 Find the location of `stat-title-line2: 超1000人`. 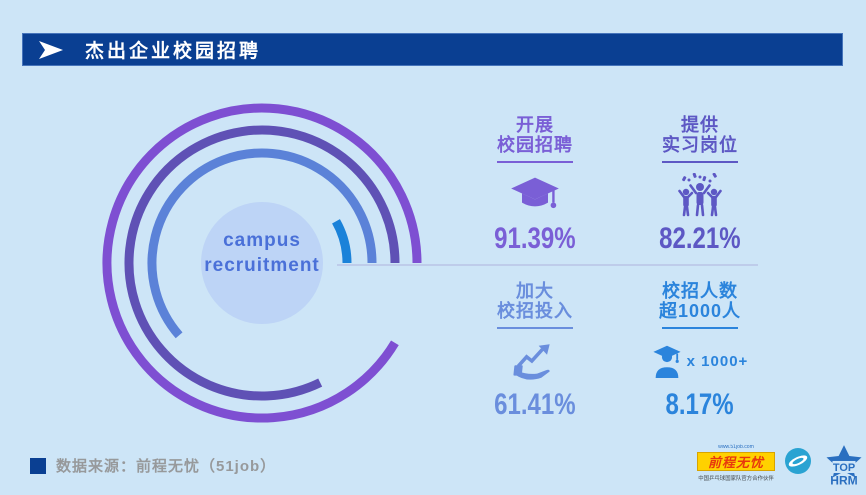

stat-title-line2: 超1000人 is located at coordinates (700, 311).